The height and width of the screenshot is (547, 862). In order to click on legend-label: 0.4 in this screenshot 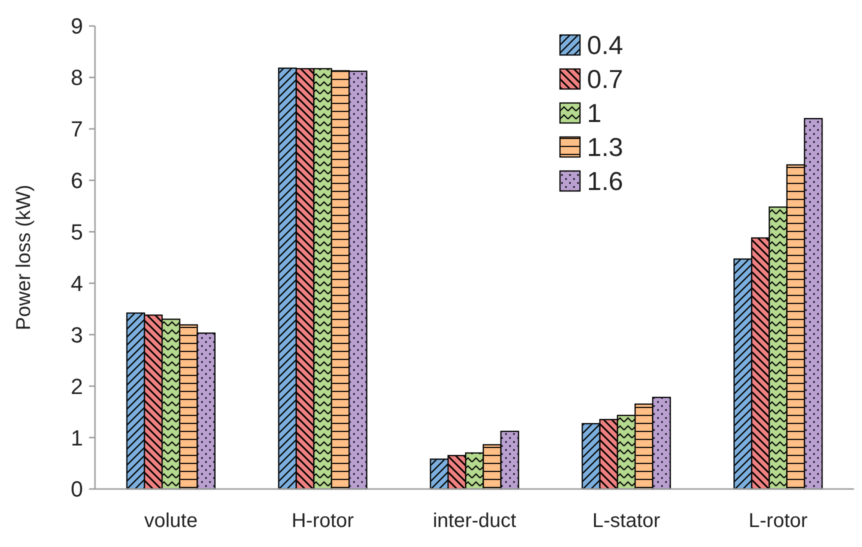, I will do `click(605, 45)`.